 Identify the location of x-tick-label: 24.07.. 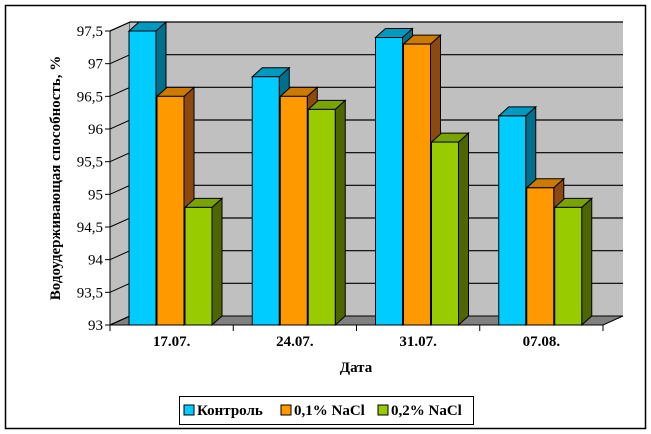
(295, 342).